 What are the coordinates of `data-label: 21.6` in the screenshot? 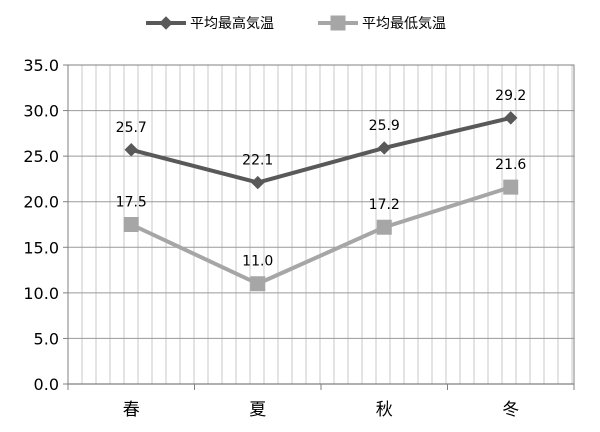 It's located at (510, 165).